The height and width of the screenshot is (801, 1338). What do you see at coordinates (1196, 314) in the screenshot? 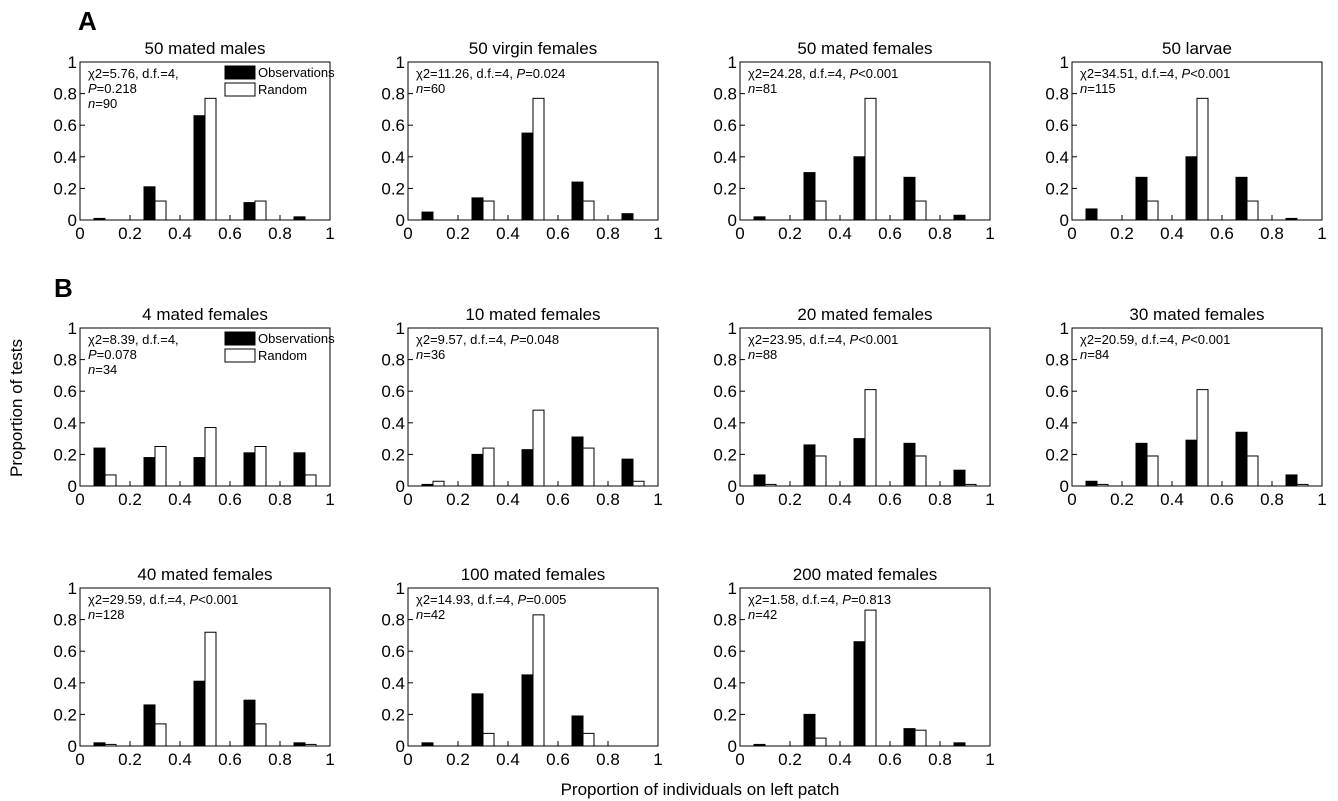
I see `plot-8-title: 30 mated females` at bounding box center [1196, 314].